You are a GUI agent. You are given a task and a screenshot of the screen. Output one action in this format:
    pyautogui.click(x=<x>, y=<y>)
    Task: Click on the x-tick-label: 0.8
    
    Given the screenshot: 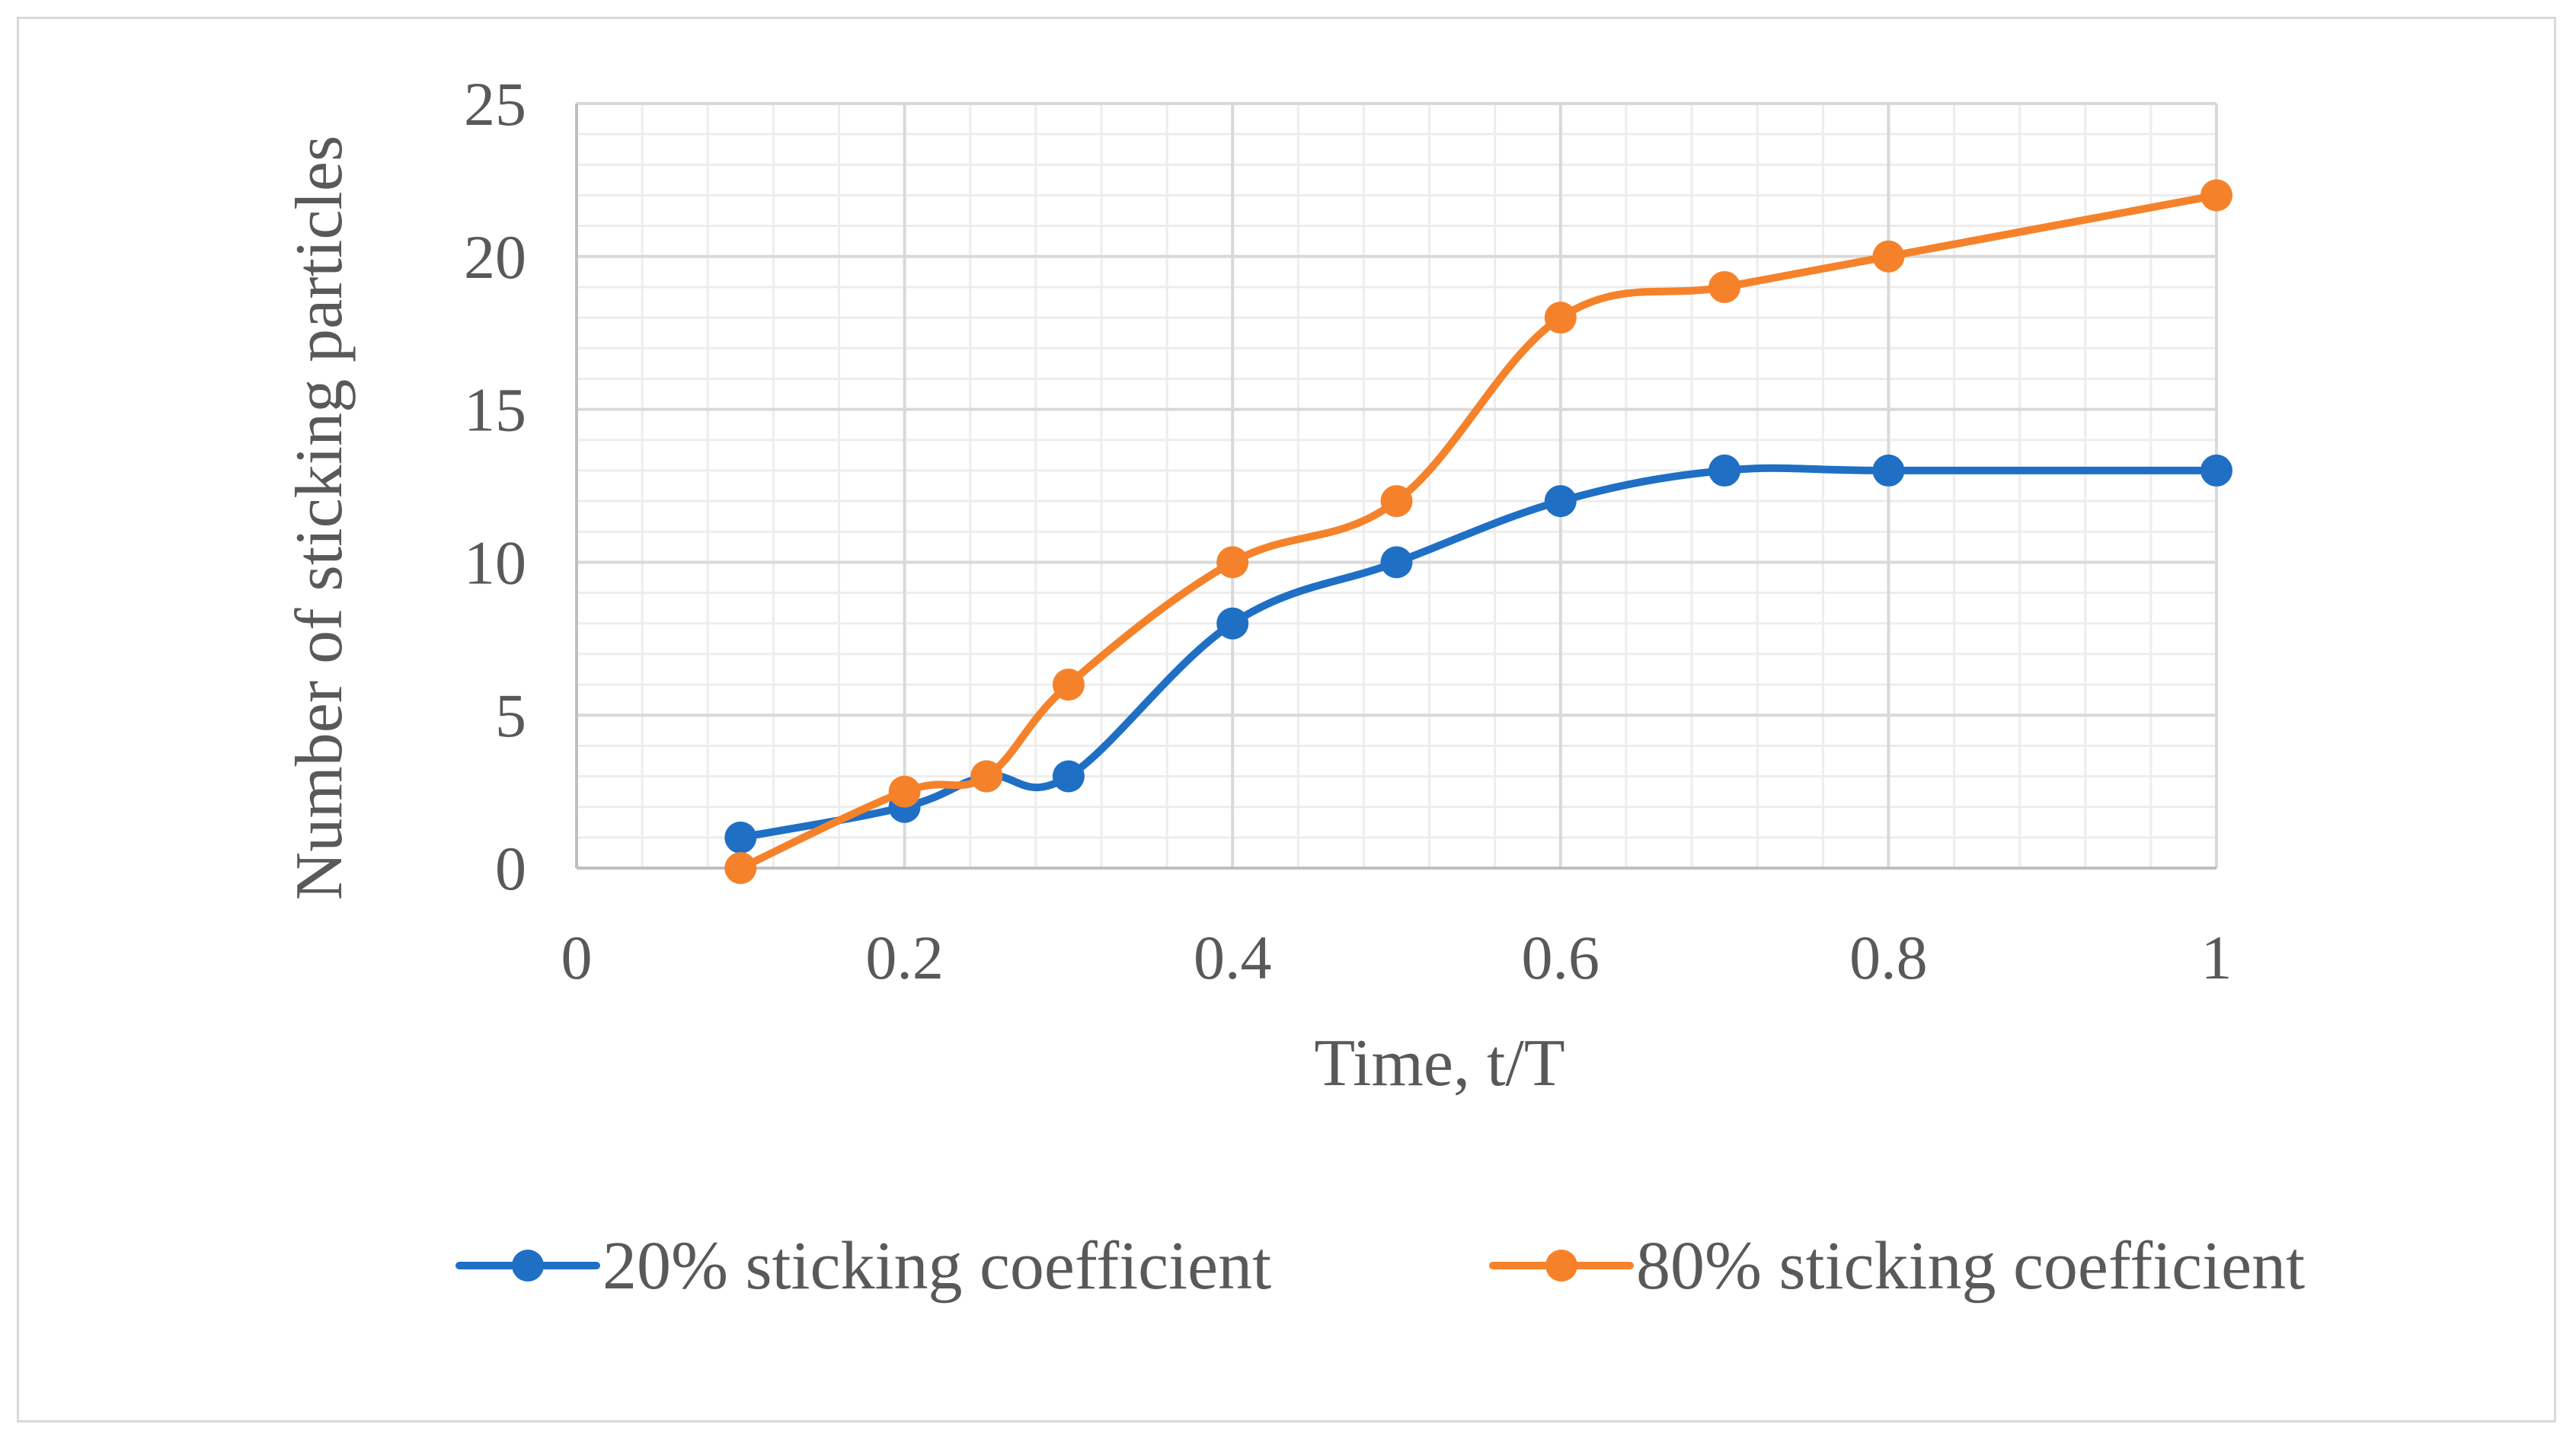 What is the action you would take?
    pyautogui.click(x=1888, y=957)
    